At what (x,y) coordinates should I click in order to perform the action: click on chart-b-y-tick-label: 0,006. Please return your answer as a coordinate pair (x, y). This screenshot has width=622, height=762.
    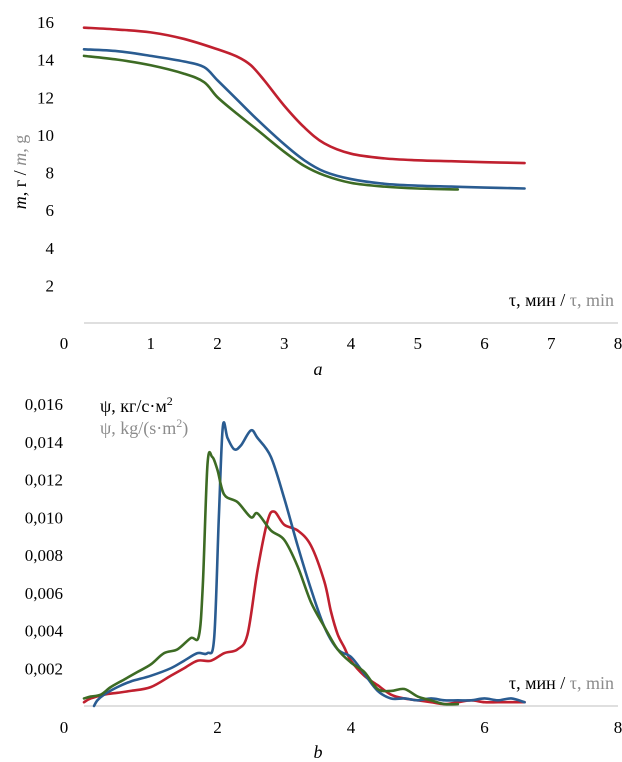
    Looking at the image, I should click on (44, 593).